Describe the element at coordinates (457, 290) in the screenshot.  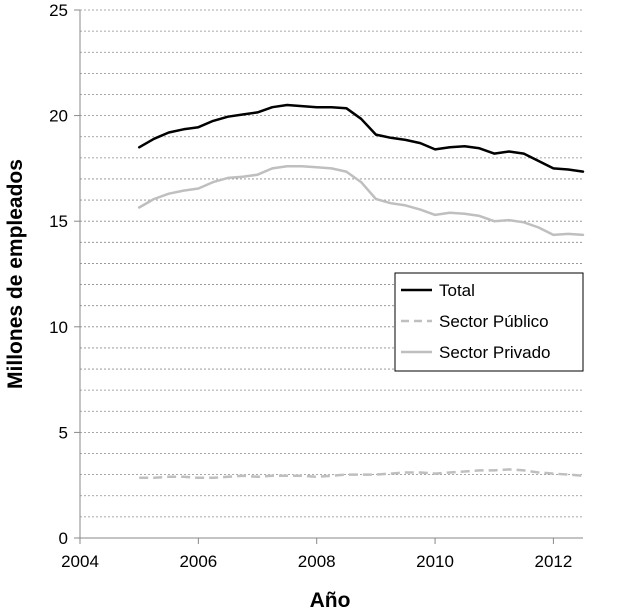
I see `legend-label: Total` at that location.